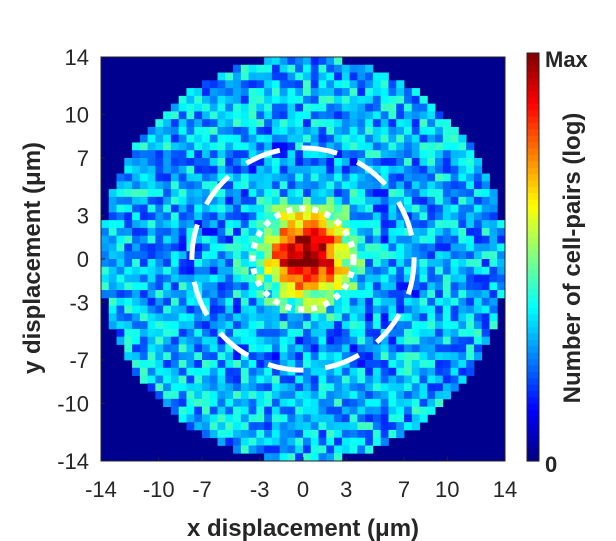 The width and height of the screenshot is (616, 541). What do you see at coordinates (101, 489) in the screenshot?
I see `x-tick-label: -14` at bounding box center [101, 489].